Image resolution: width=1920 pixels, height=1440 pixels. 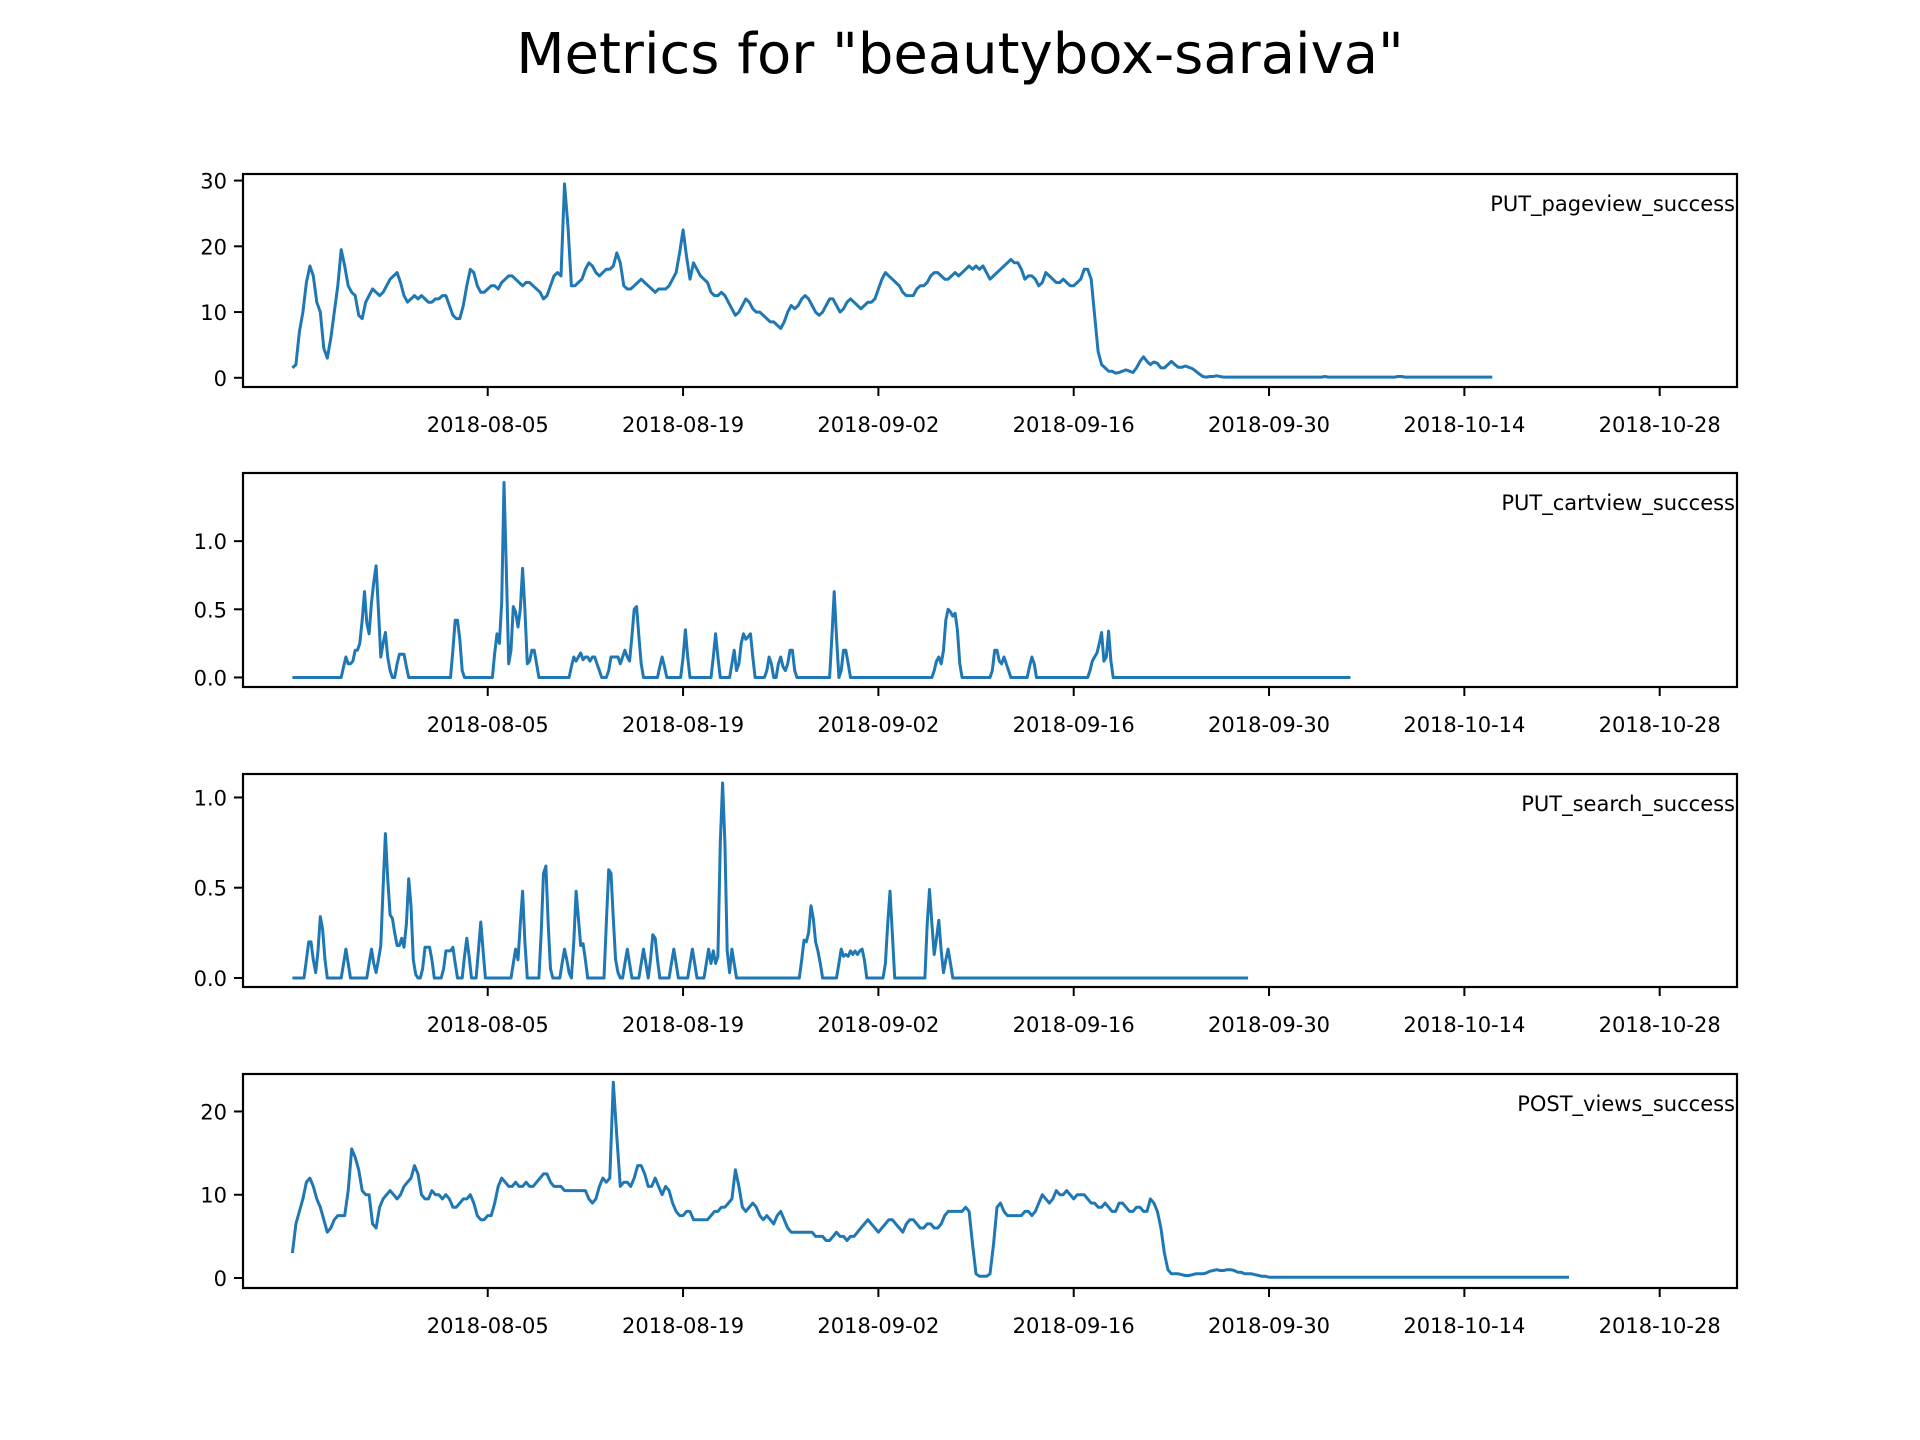 I want to click on series-label: PUT_pageview_success, so click(x=1612, y=204).